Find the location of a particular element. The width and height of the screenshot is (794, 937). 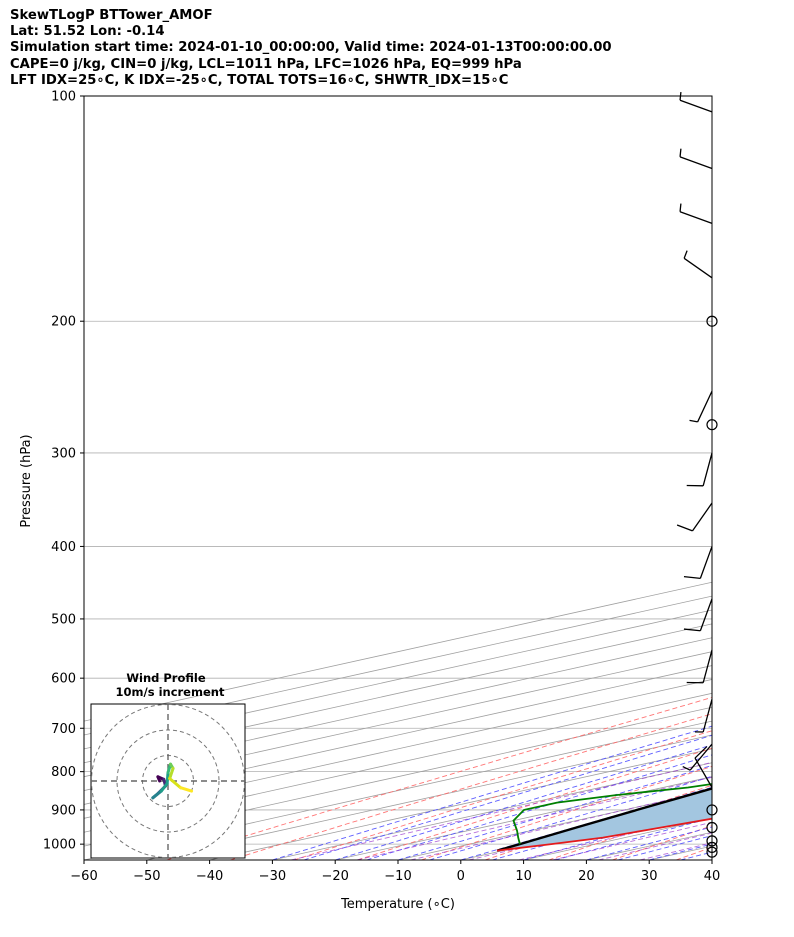

parcel-line is located at coordinates (604, 819).